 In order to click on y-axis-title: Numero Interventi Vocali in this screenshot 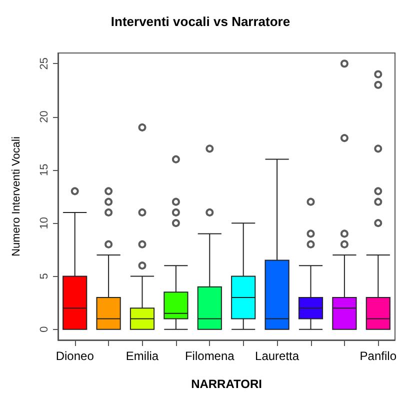, I will do `click(16, 196)`.